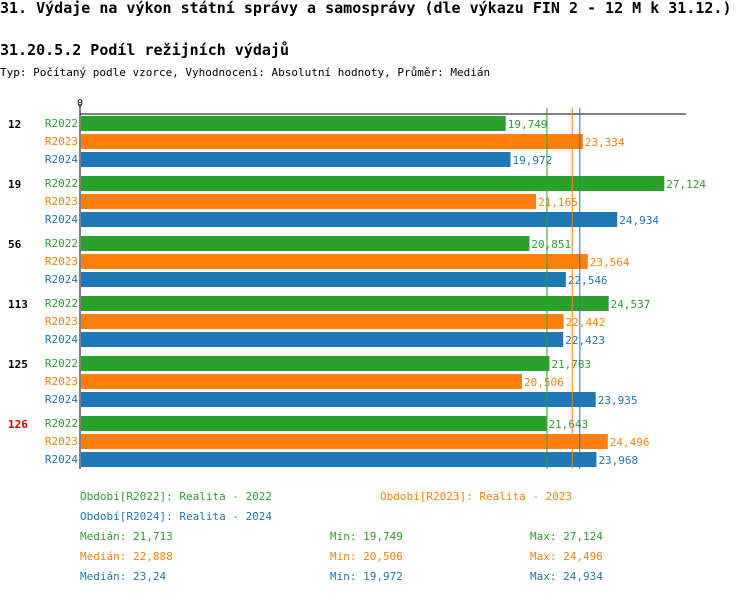 This screenshot has width=750, height=594. What do you see at coordinates (18, 364) in the screenshot?
I see `category-label-125: 125` at bounding box center [18, 364].